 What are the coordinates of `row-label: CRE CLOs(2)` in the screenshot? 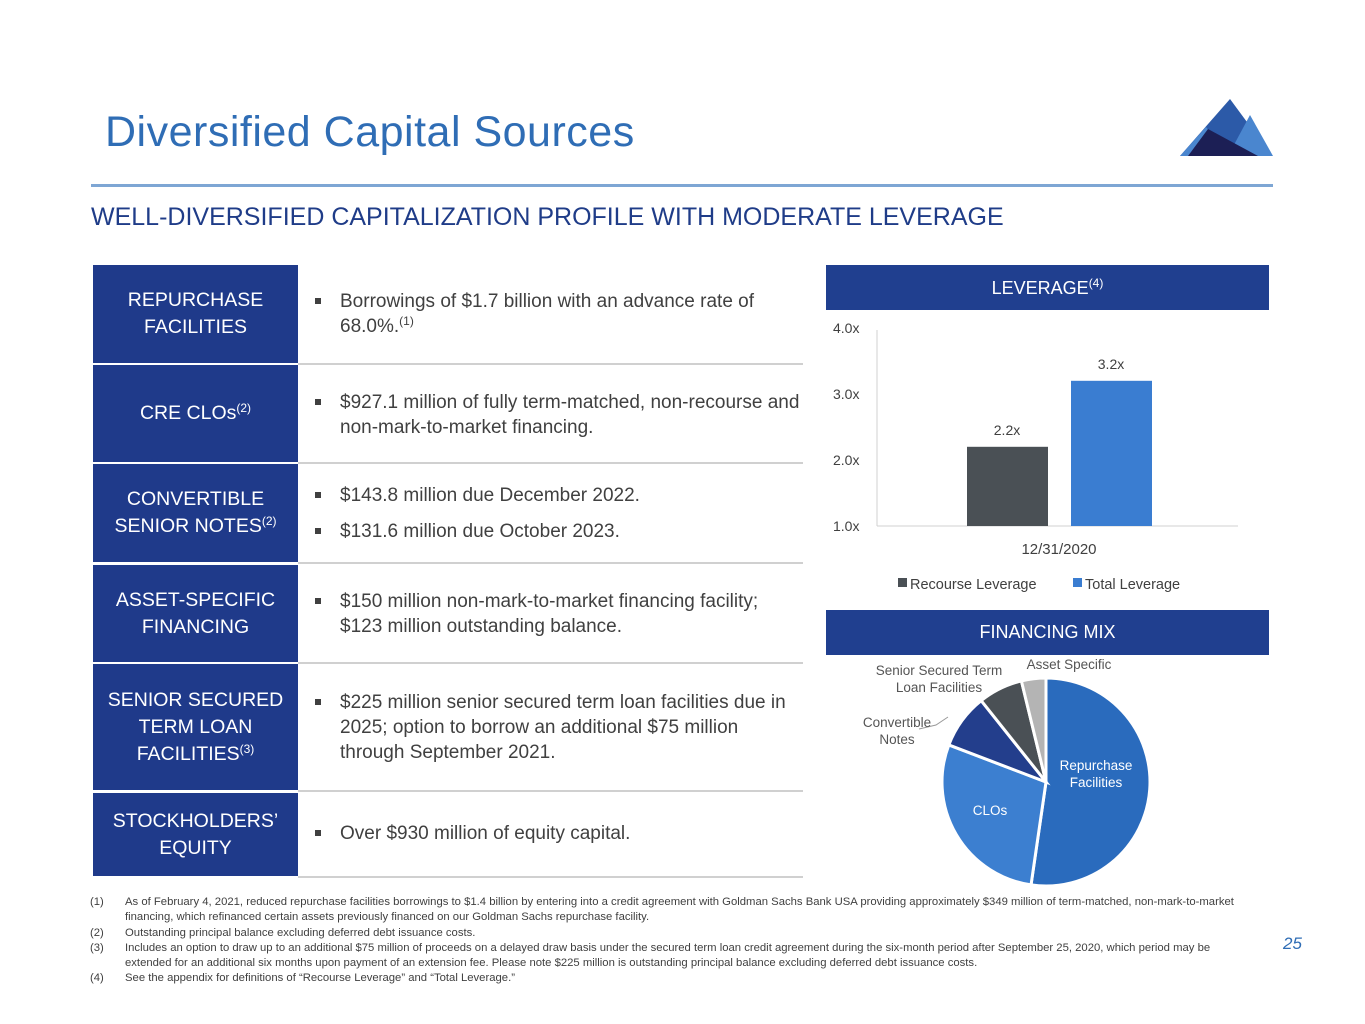 It's located at (195, 413).